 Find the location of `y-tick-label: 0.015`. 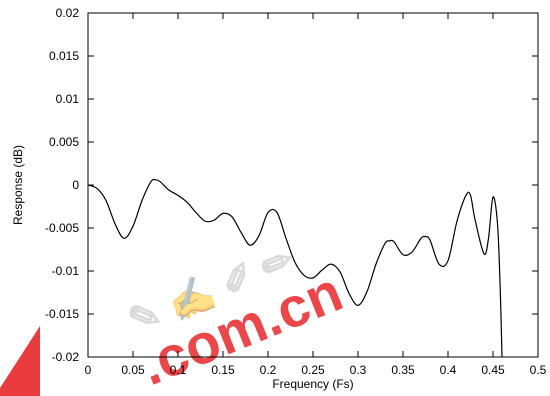

y-tick-label: 0.015 is located at coordinates (64, 56).